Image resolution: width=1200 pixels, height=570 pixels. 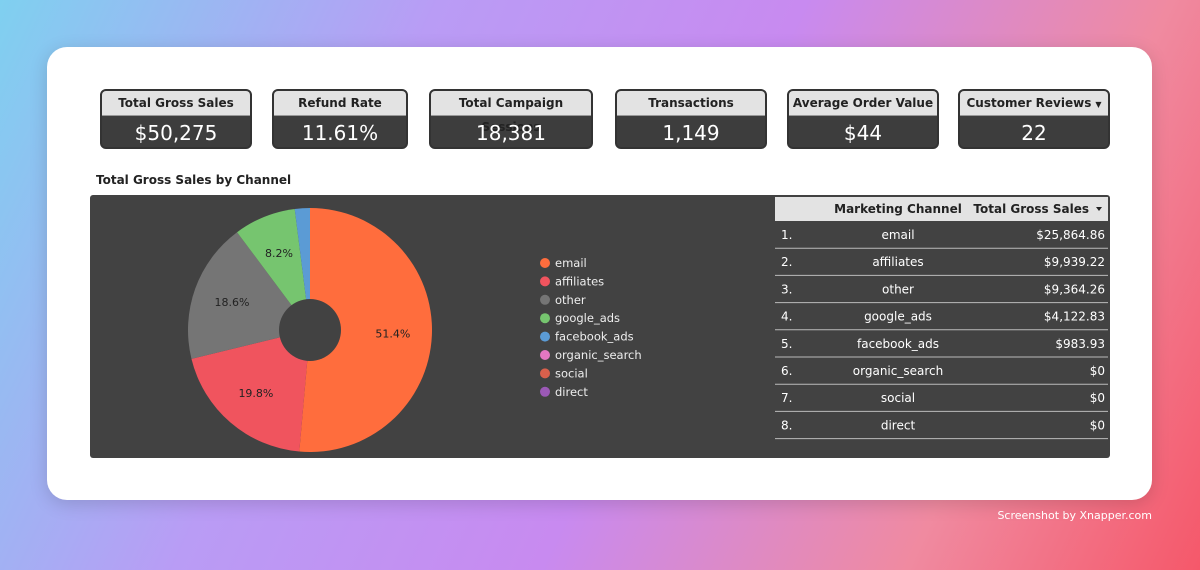 What do you see at coordinates (1080, 344) in the screenshot?
I see `sales-cell: $983.93` at bounding box center [1080, 344].